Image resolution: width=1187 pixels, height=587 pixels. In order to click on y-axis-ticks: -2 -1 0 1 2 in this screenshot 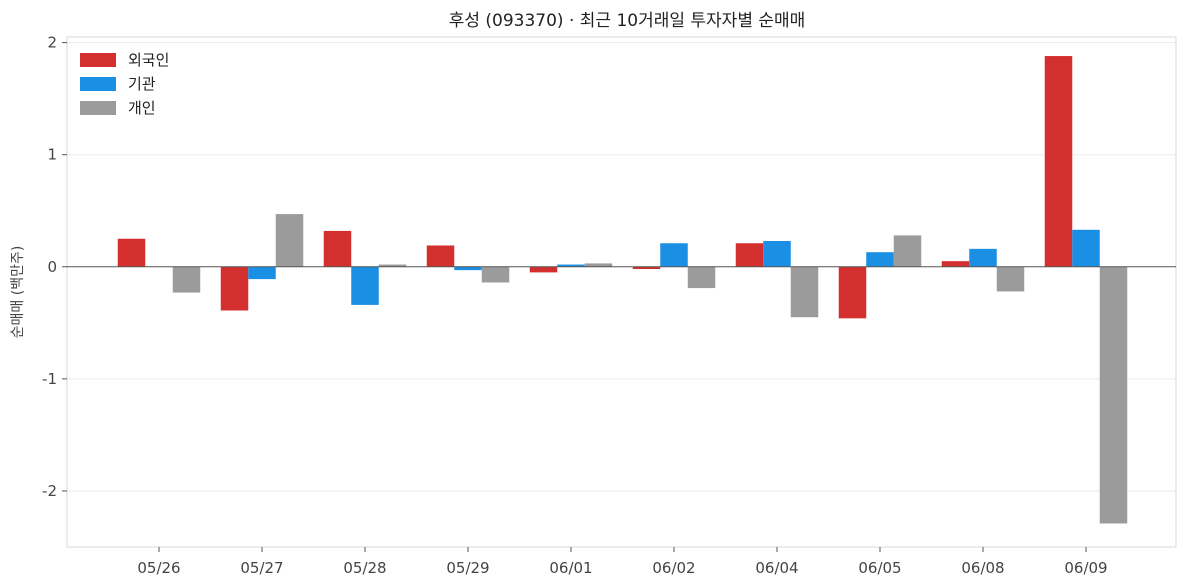, I will do `click(54, 267)`.